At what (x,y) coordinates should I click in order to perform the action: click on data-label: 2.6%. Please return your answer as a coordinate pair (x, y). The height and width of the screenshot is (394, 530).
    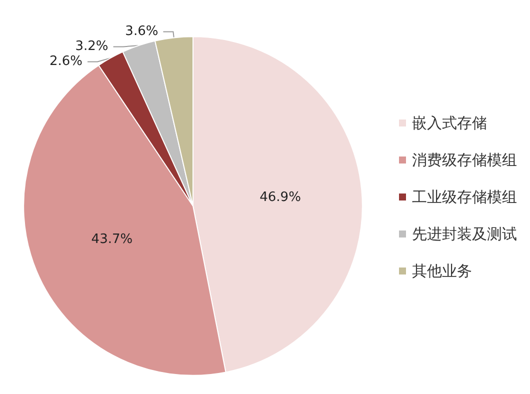
    Looking at the image, I should click on (65, 62).